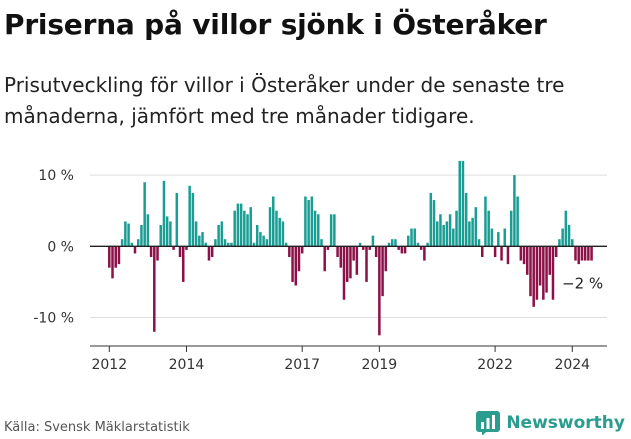 The image size is (631, 439). What do you see at coordinates (97, 427) in the screenshot?
I see `source-note: Källa: Svensk Mäklarstatistik` at bounding box center [97, 427].